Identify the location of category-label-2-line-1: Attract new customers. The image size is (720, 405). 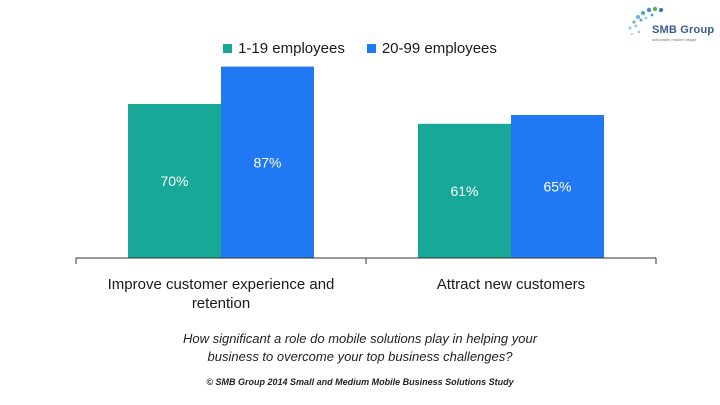
(511, 284).